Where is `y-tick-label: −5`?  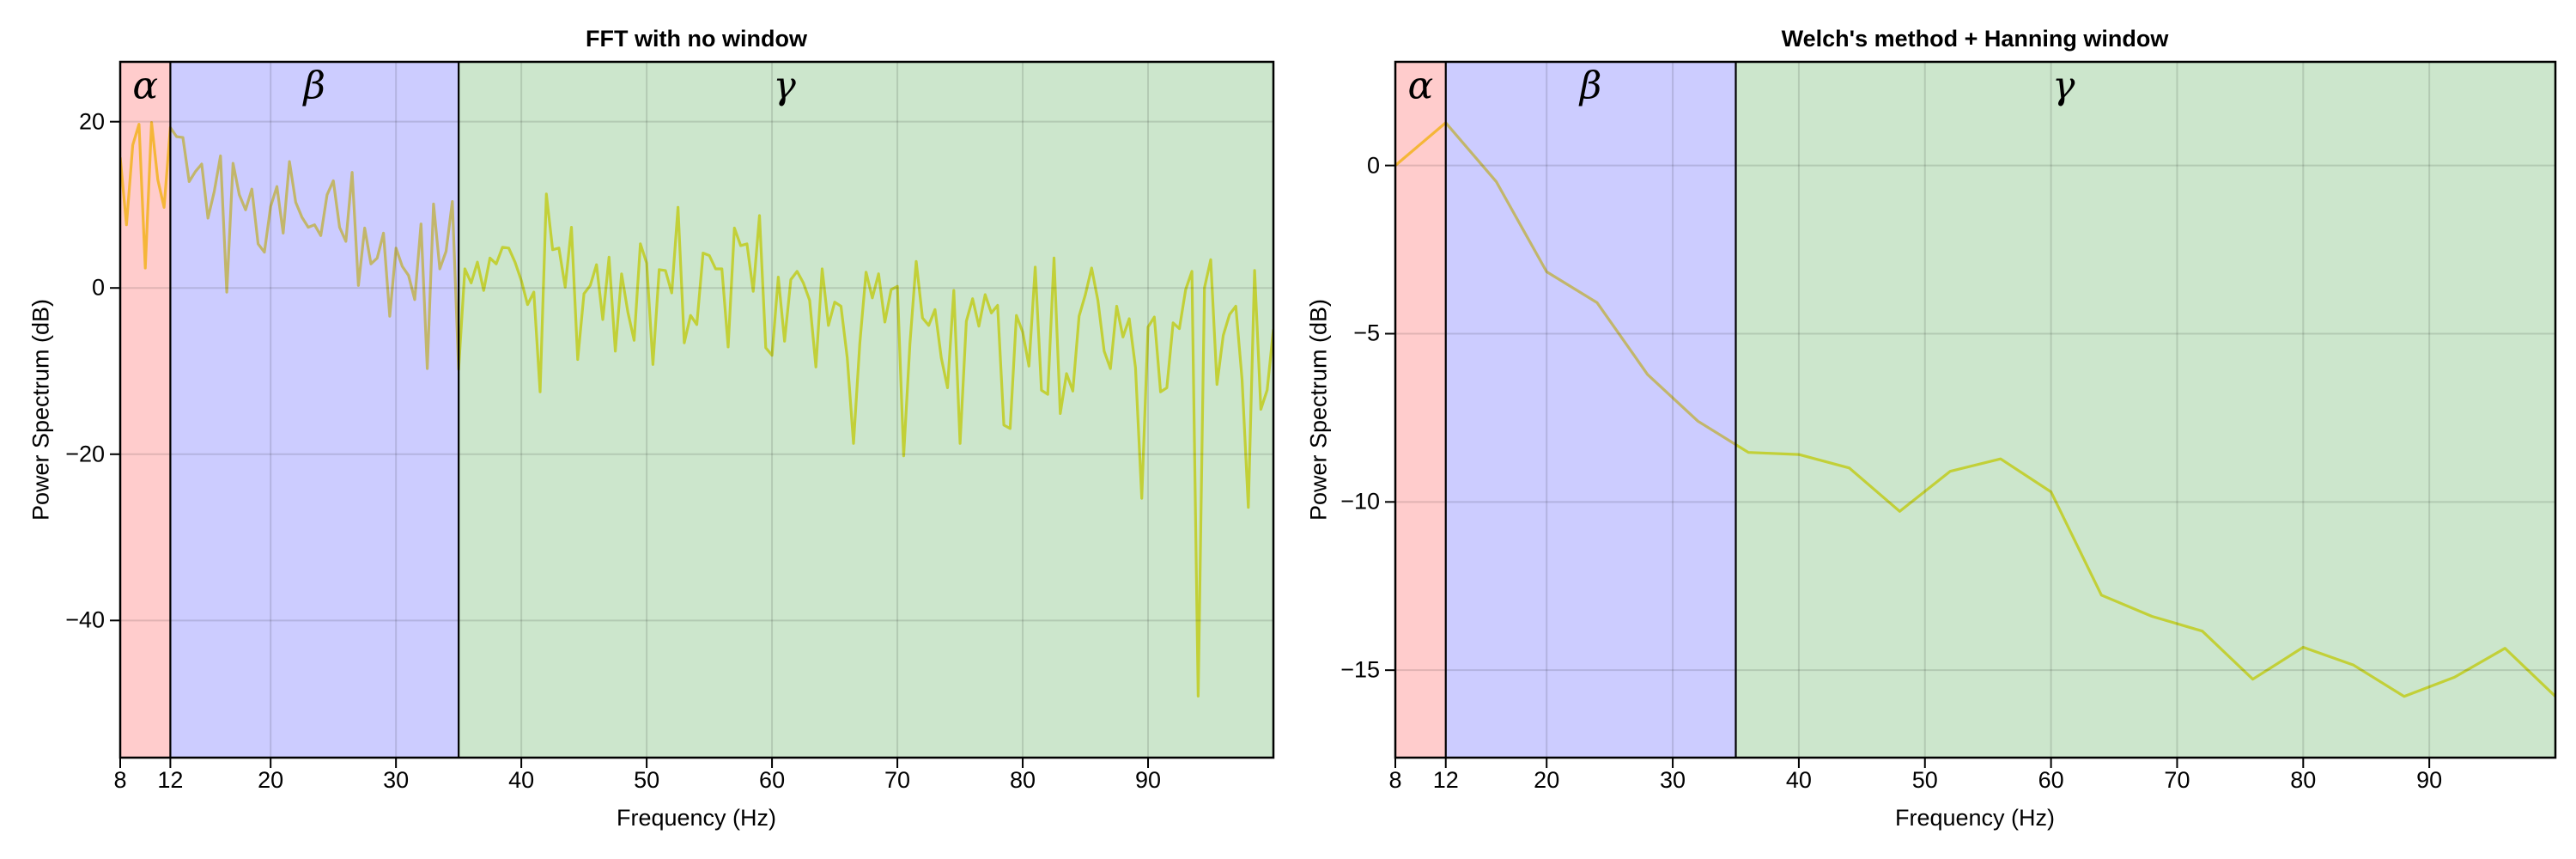
y-tick-label: −5 is located at coordinates (1367, 333).